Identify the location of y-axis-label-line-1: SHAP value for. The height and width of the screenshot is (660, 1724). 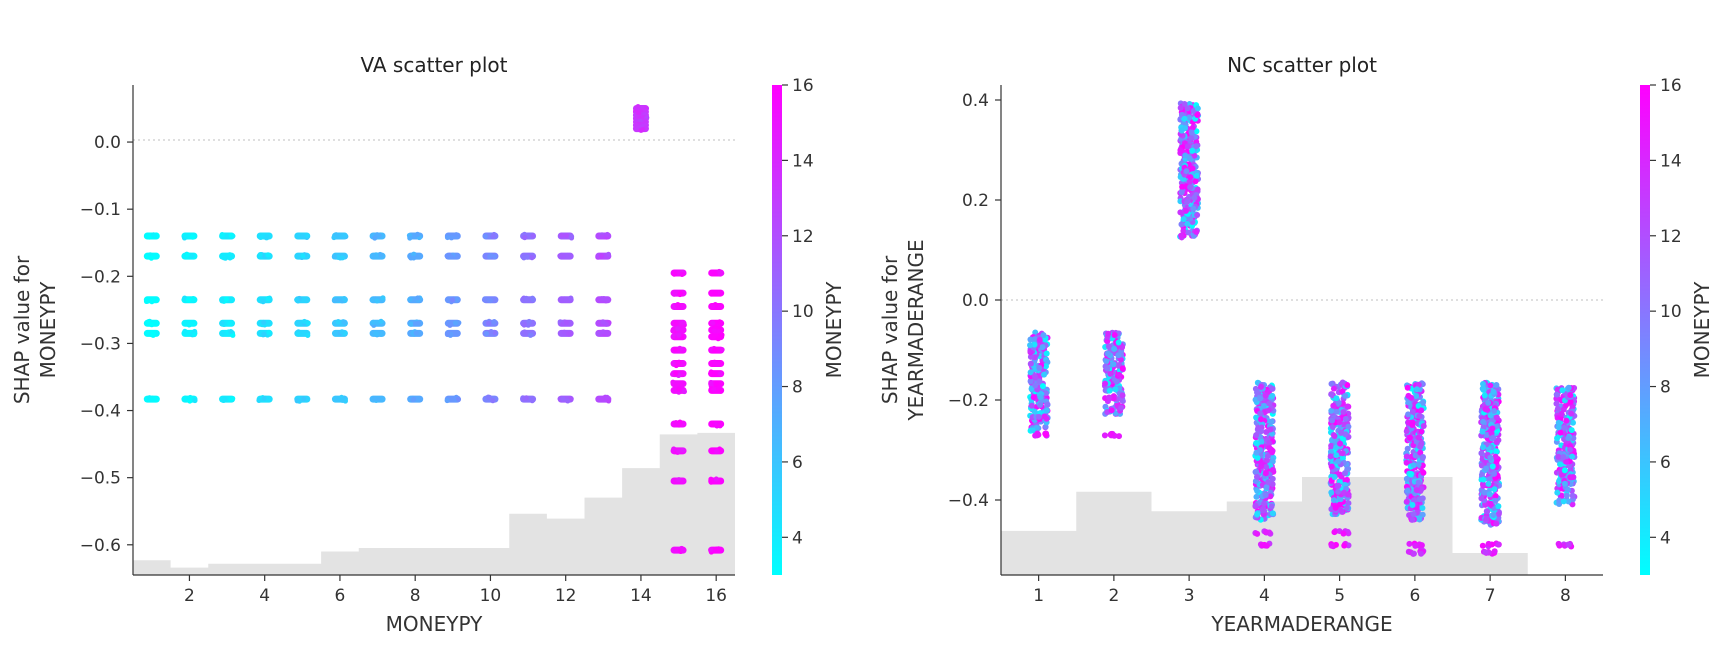
(890, 329).